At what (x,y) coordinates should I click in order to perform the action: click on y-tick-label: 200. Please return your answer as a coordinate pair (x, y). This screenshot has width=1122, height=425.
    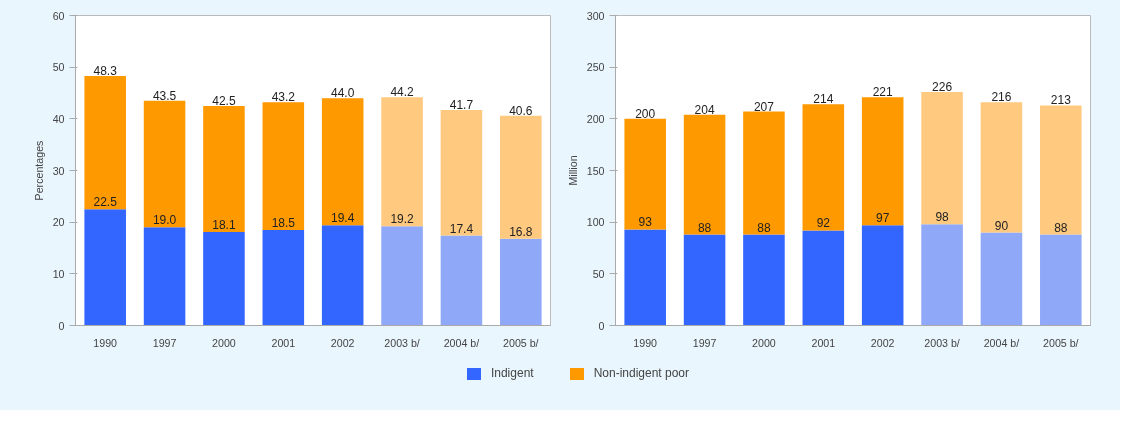
    Looking at the image, I should click on (595, 118).